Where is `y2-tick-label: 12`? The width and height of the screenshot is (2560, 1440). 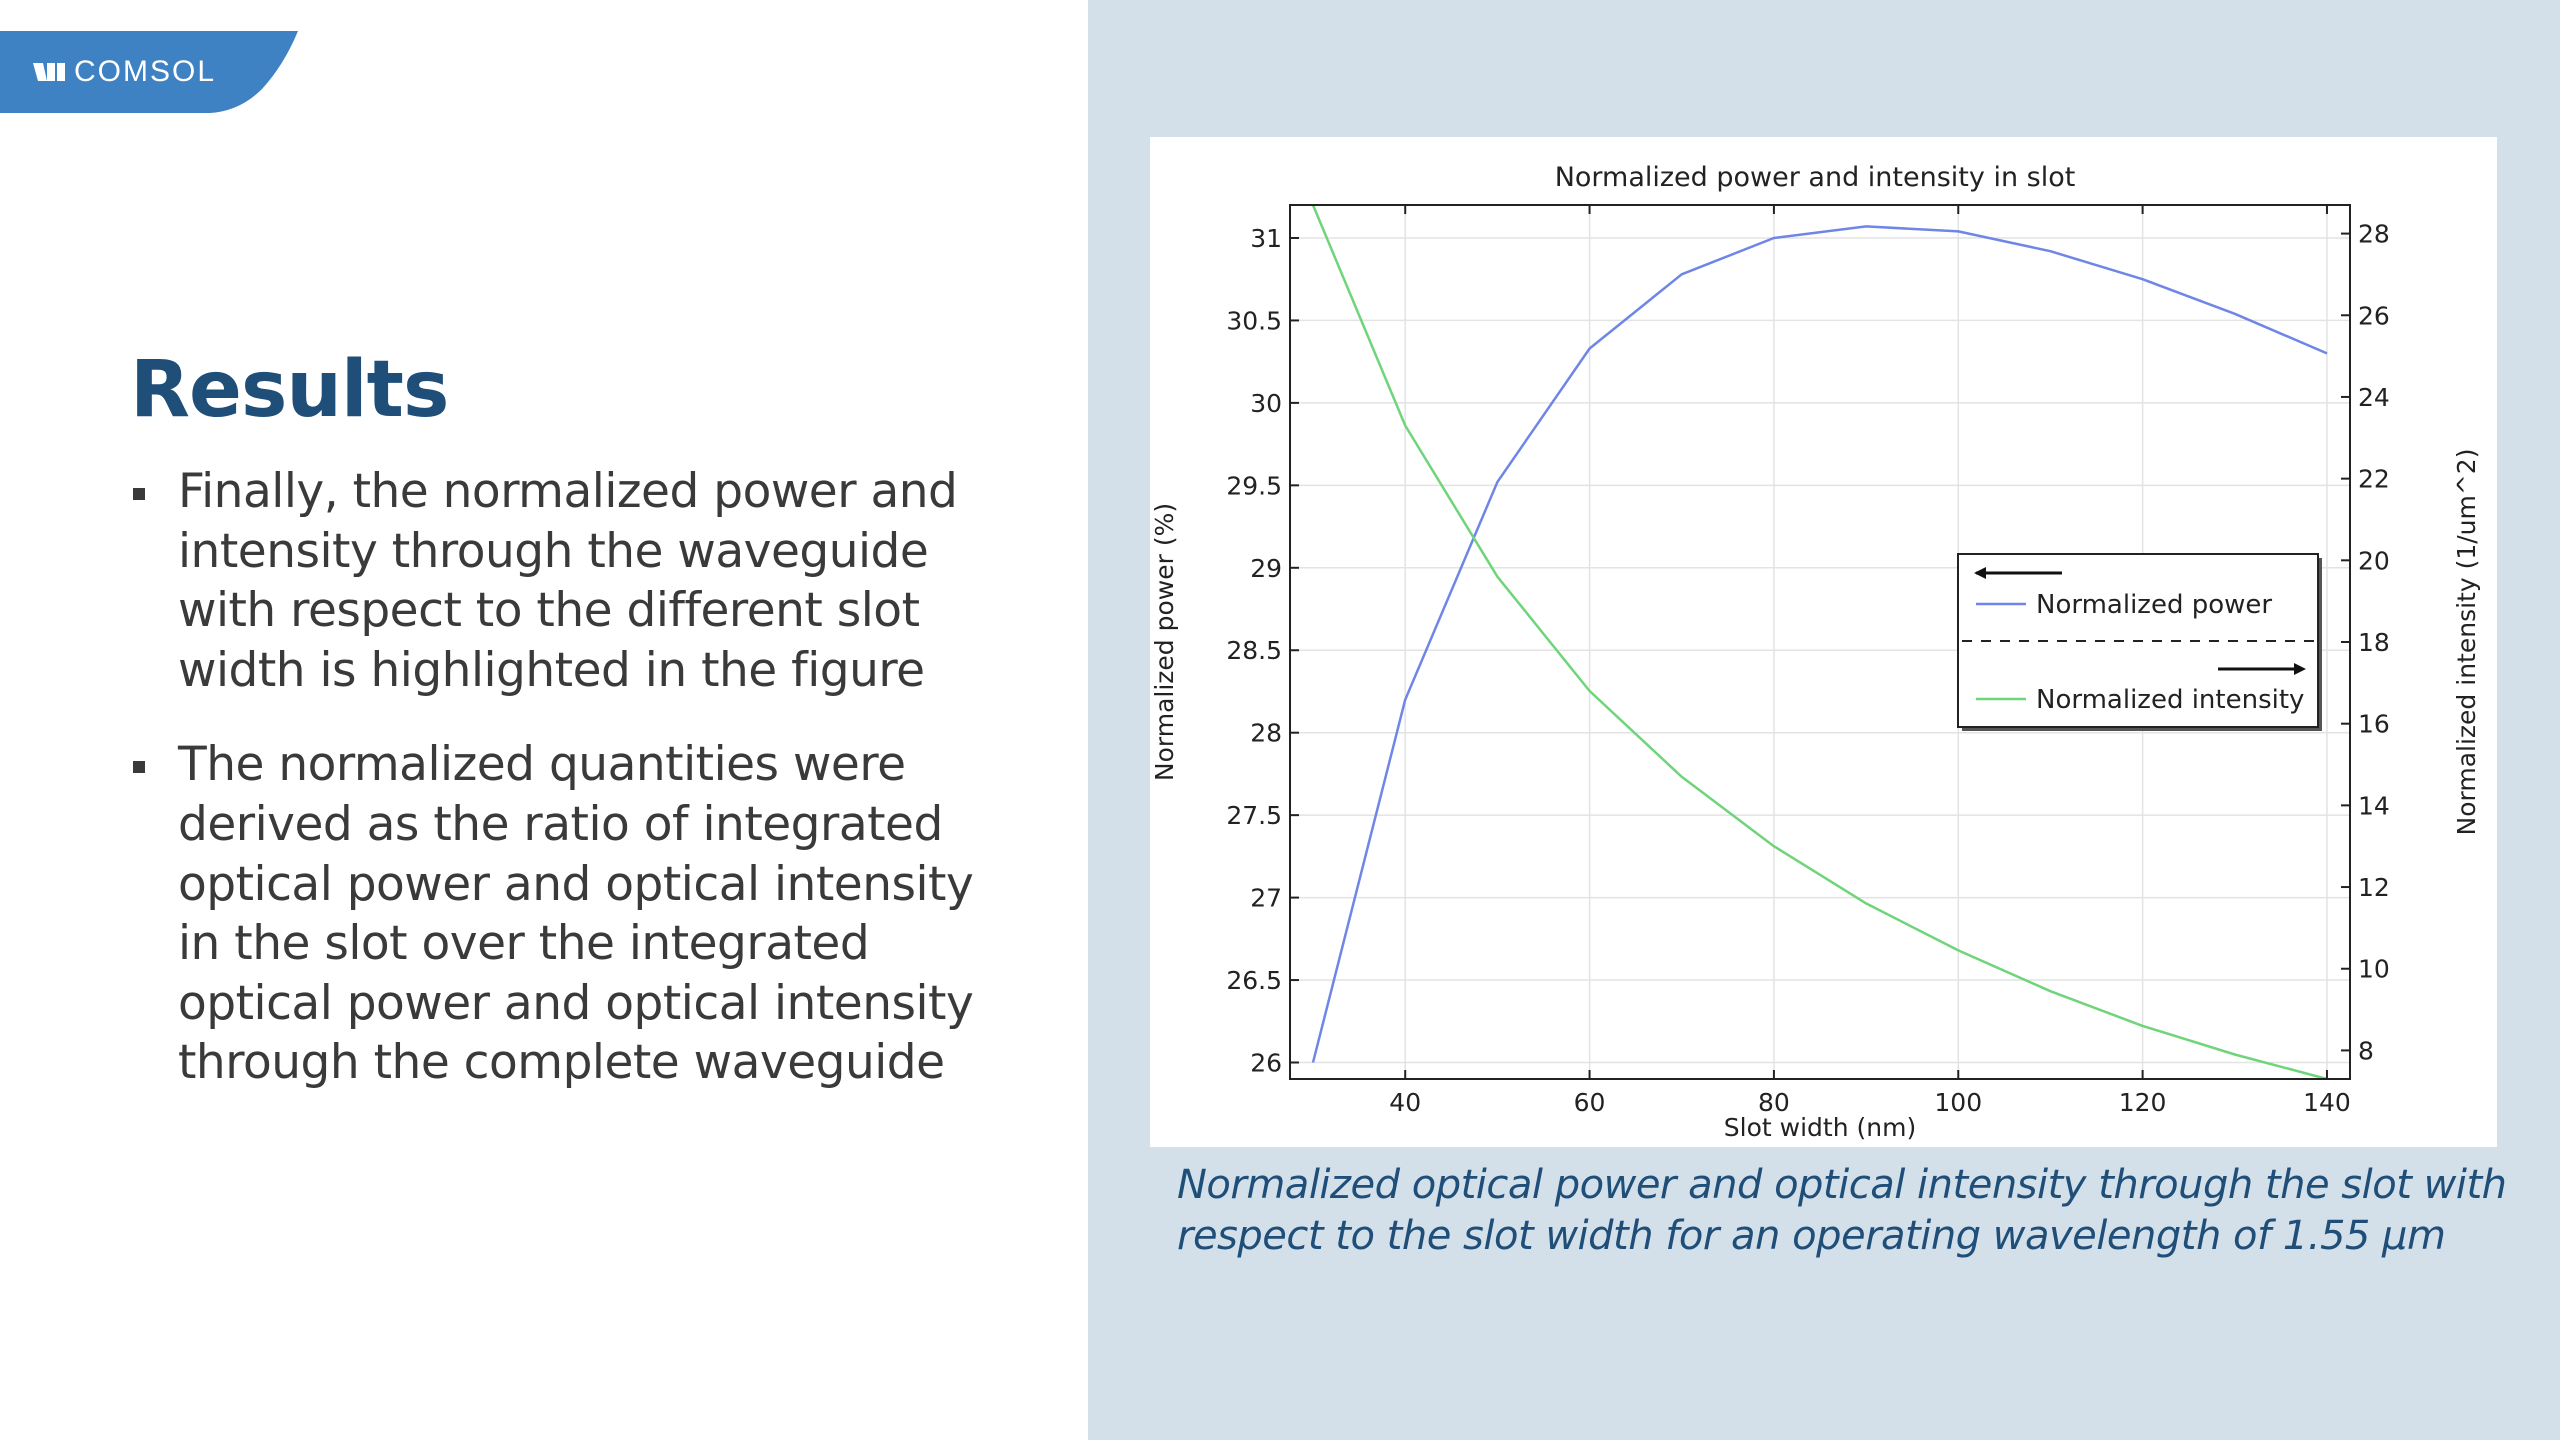 y2-tick-label: 12 is located at coordinates (2374, 887).